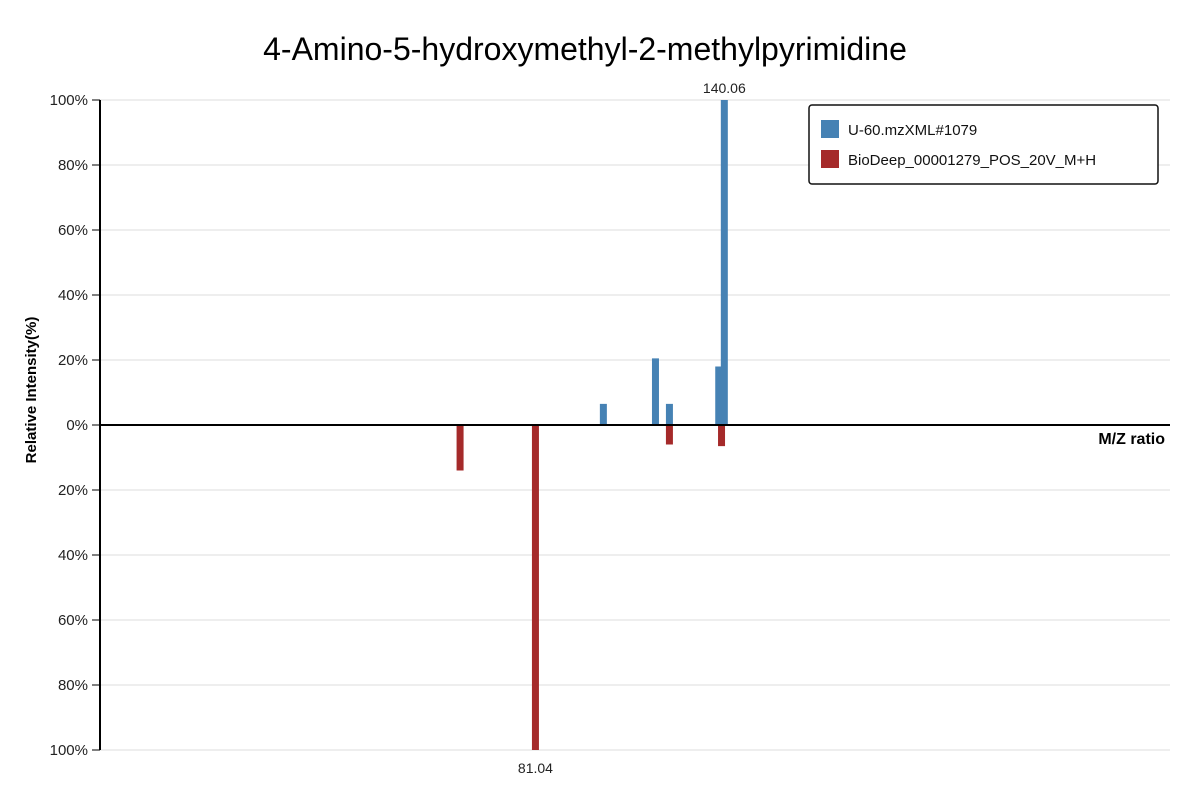 The width and height of the screenshot is (1200, 800). What do you see at coordinates (972, 160) in the screenshot?
I see `legend-entry: BioDeep_00001279_POS_20V_M+H` at bounding box center [972, 160].